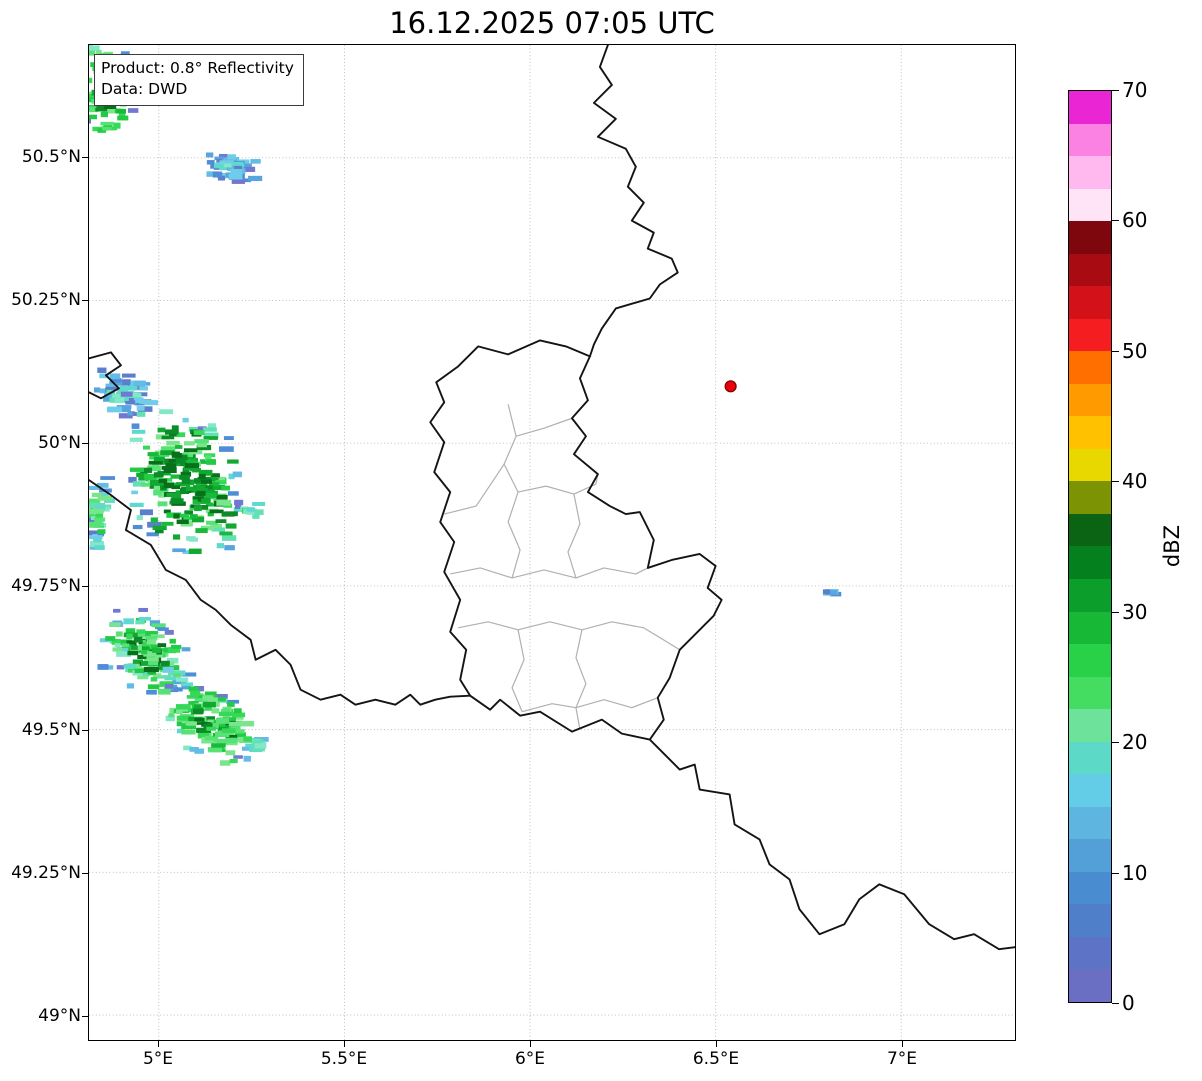 The height and width of the screenshot is (1081, 1202). What do you see at coordinates (1135, 90) in the screenshot?
I see `colorbar-tick-label: 70` at bounding box center [1135, 90].